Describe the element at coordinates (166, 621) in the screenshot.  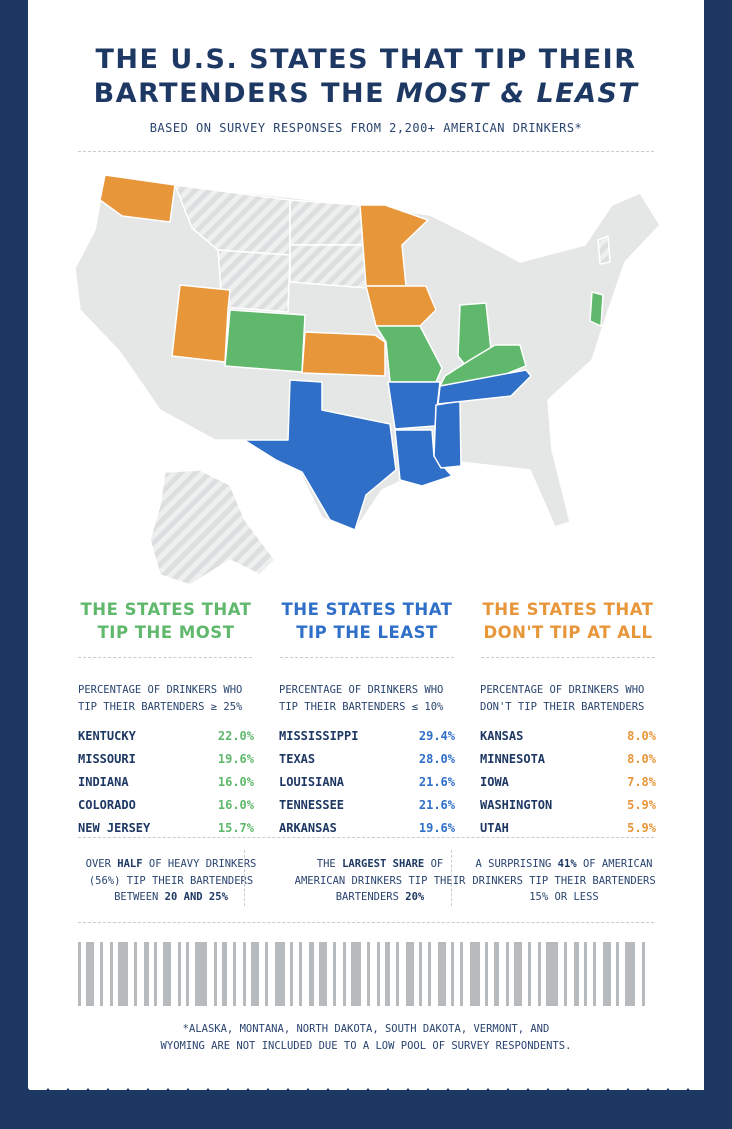
I see `column-heading: THE STATES THAT TIP THE MOST` at that location.